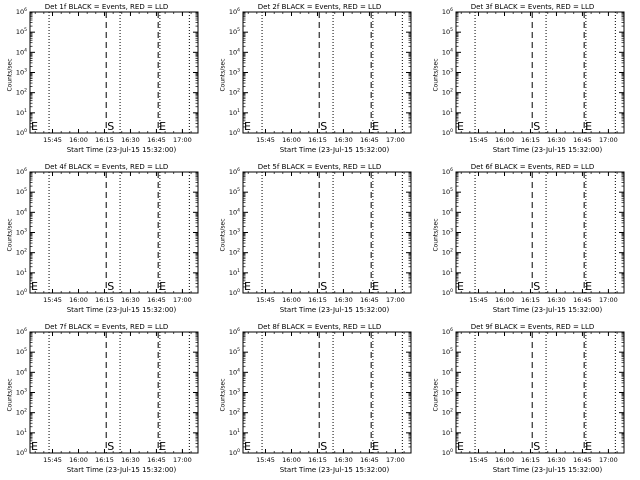  Describe the element at coordinates (106, 167) in the screenshot. I see `panel-title: Det 4f BLACK = Events, RED = LLD` at that location.